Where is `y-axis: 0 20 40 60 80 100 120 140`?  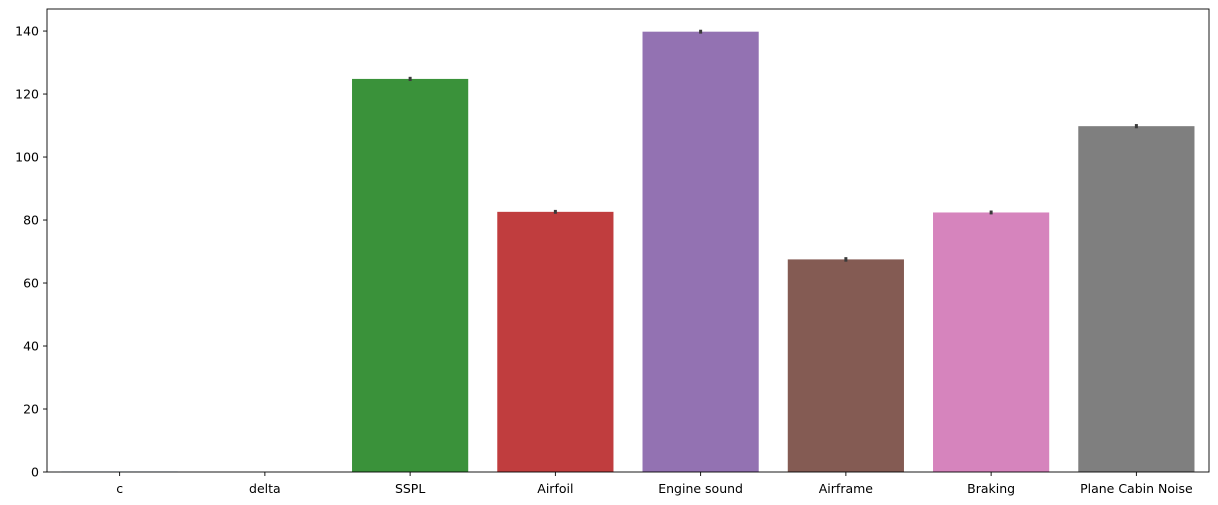
y-axis: 0 20 40 60 80 100 120 140 is located at coordinates (31, 252).